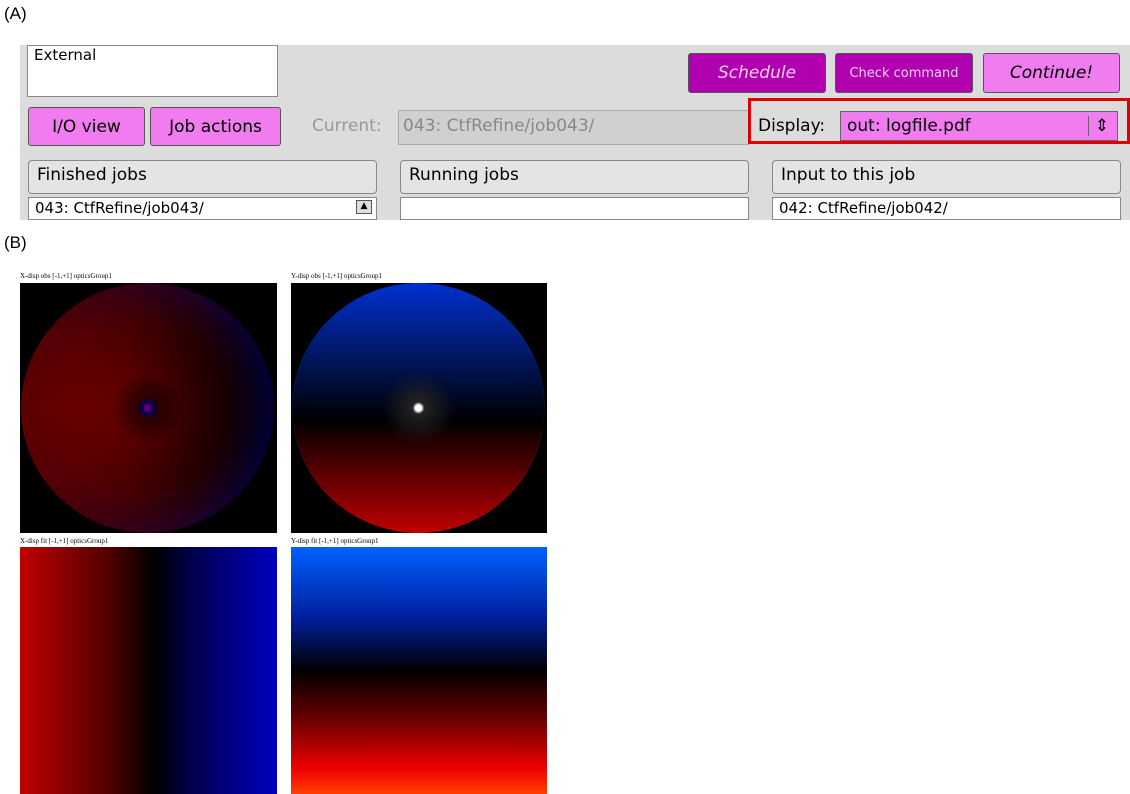 The image size is (1130, 794). What do you see at coordinates (15, 13) in the screenshot?
I see `panel-label: (A)` at bounding box center [15, 13].